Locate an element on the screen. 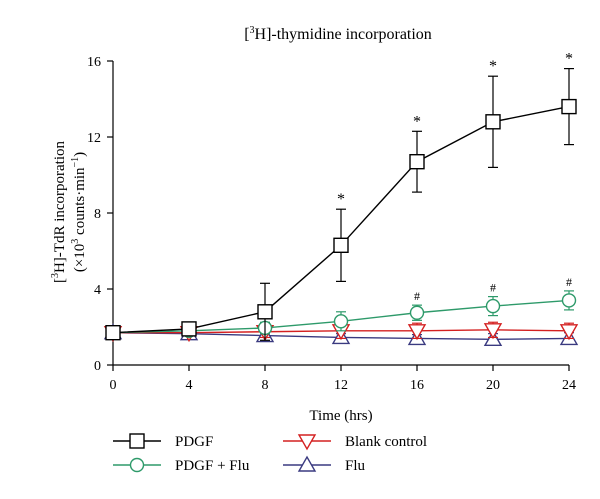 Image resolution: width=600 pixels, height=499 pixels. legend-item: PDGF + Flu is located at coordinates (181, 465).